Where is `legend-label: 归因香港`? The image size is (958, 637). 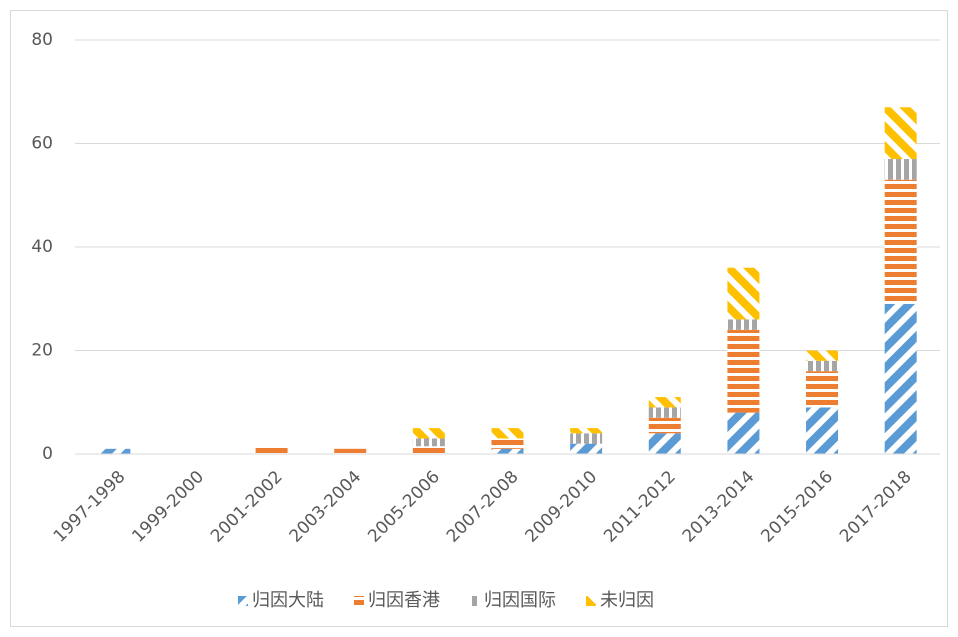 legend-label: 归因香港 is located at coordinates (404, 600).